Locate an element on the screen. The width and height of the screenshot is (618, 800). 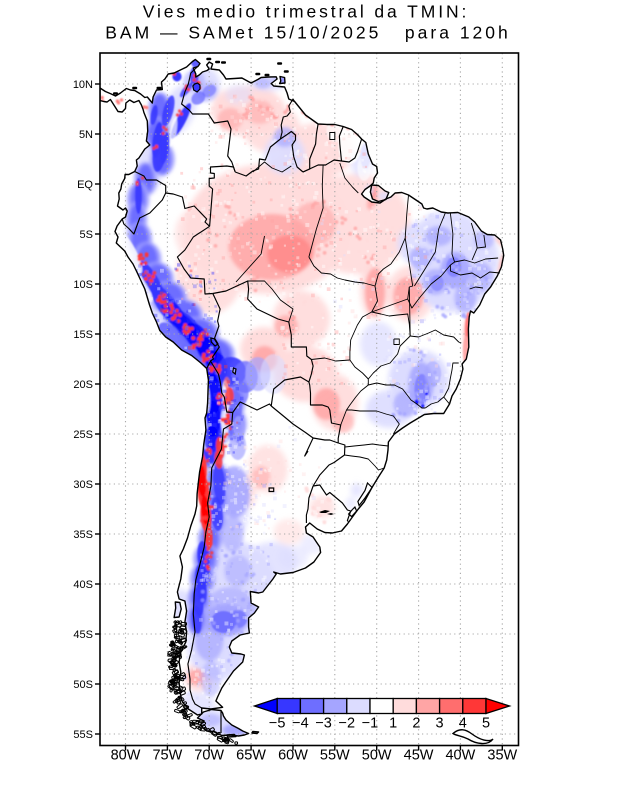
svg-text: 35S is located at coordinates (83, 535).